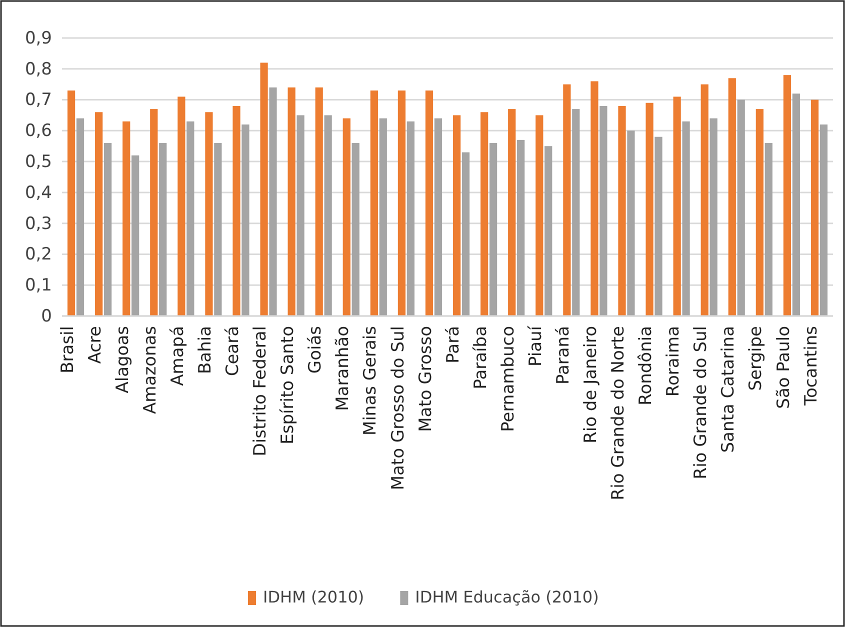  I want to click on x-tick-label: Acre, so click(95, 345).